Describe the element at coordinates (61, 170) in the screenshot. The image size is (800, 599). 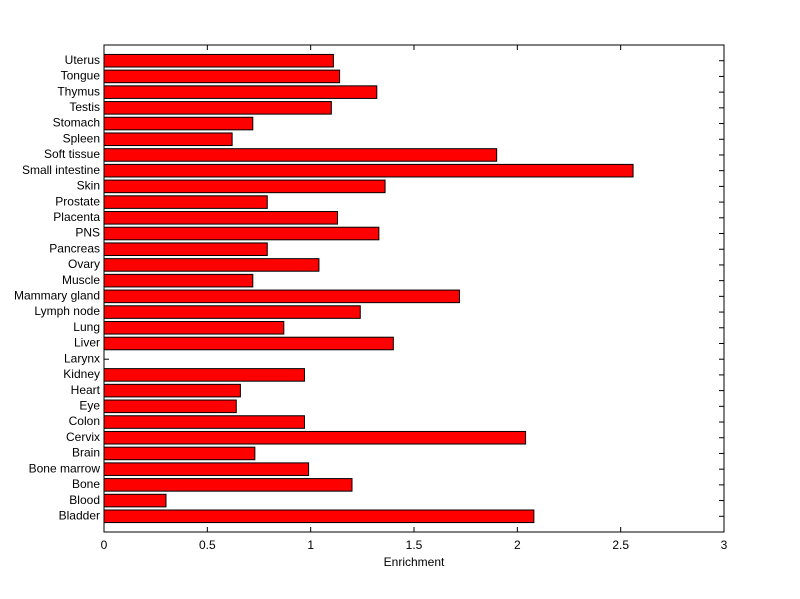
I see `y-tick-label: Small intestine` at that location.